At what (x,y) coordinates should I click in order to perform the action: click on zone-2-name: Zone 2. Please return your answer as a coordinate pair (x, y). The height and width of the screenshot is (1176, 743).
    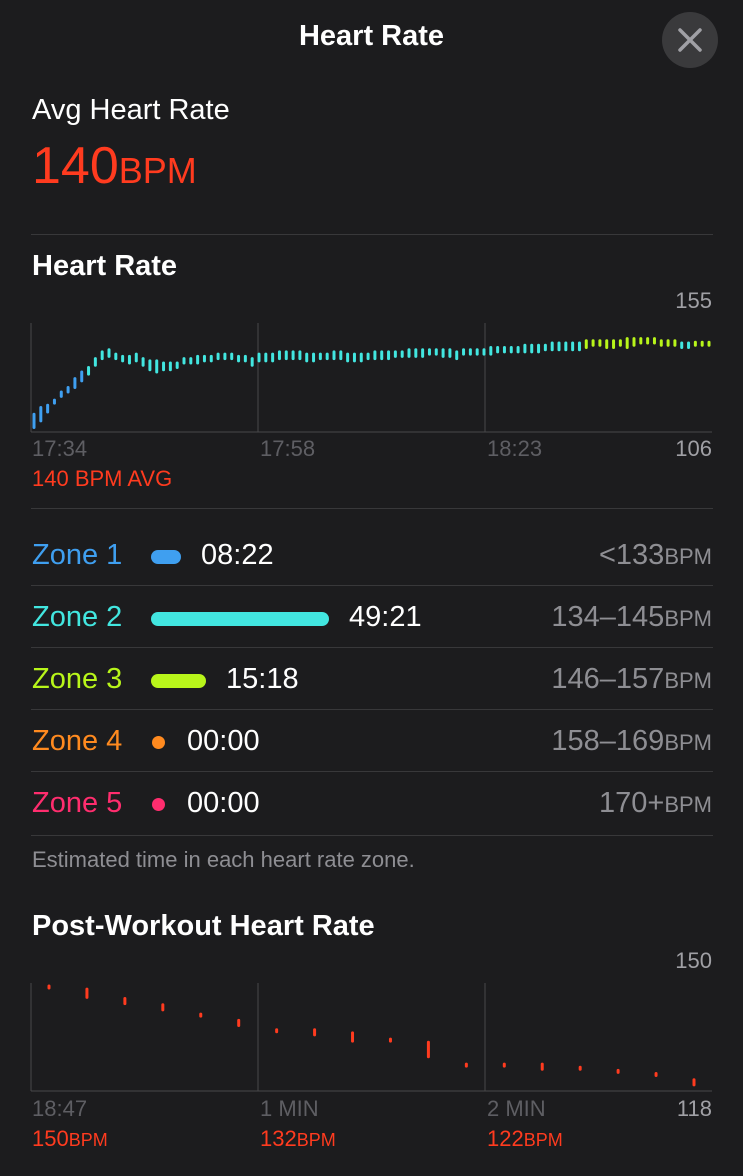
    Looking at the image, I should click on (77, 617).